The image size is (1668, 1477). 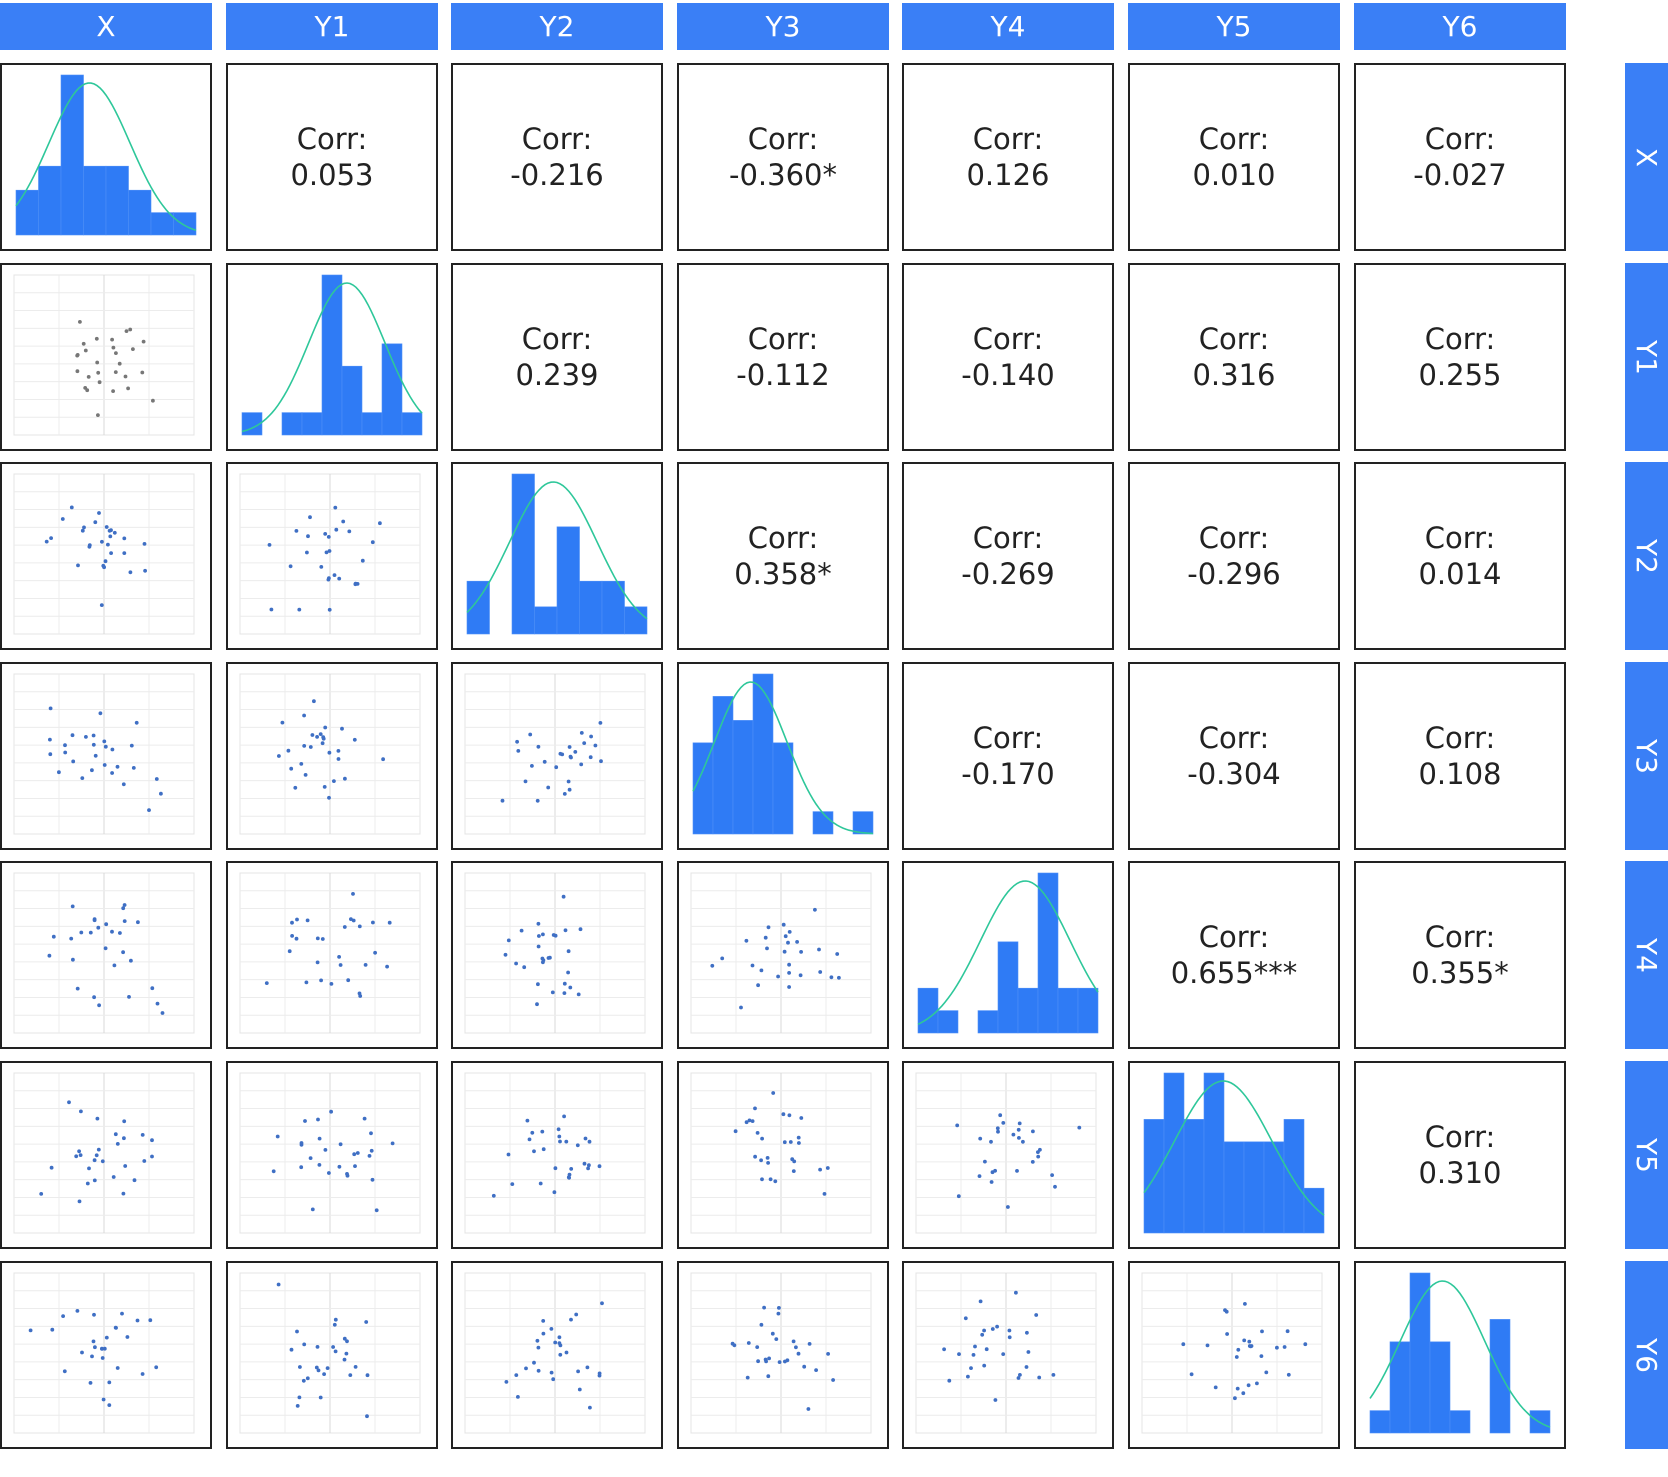 What do you see at coordinates (106, 556) in the screenshot?
I see `scatter-y2-x` at bounding box center [106, 556].